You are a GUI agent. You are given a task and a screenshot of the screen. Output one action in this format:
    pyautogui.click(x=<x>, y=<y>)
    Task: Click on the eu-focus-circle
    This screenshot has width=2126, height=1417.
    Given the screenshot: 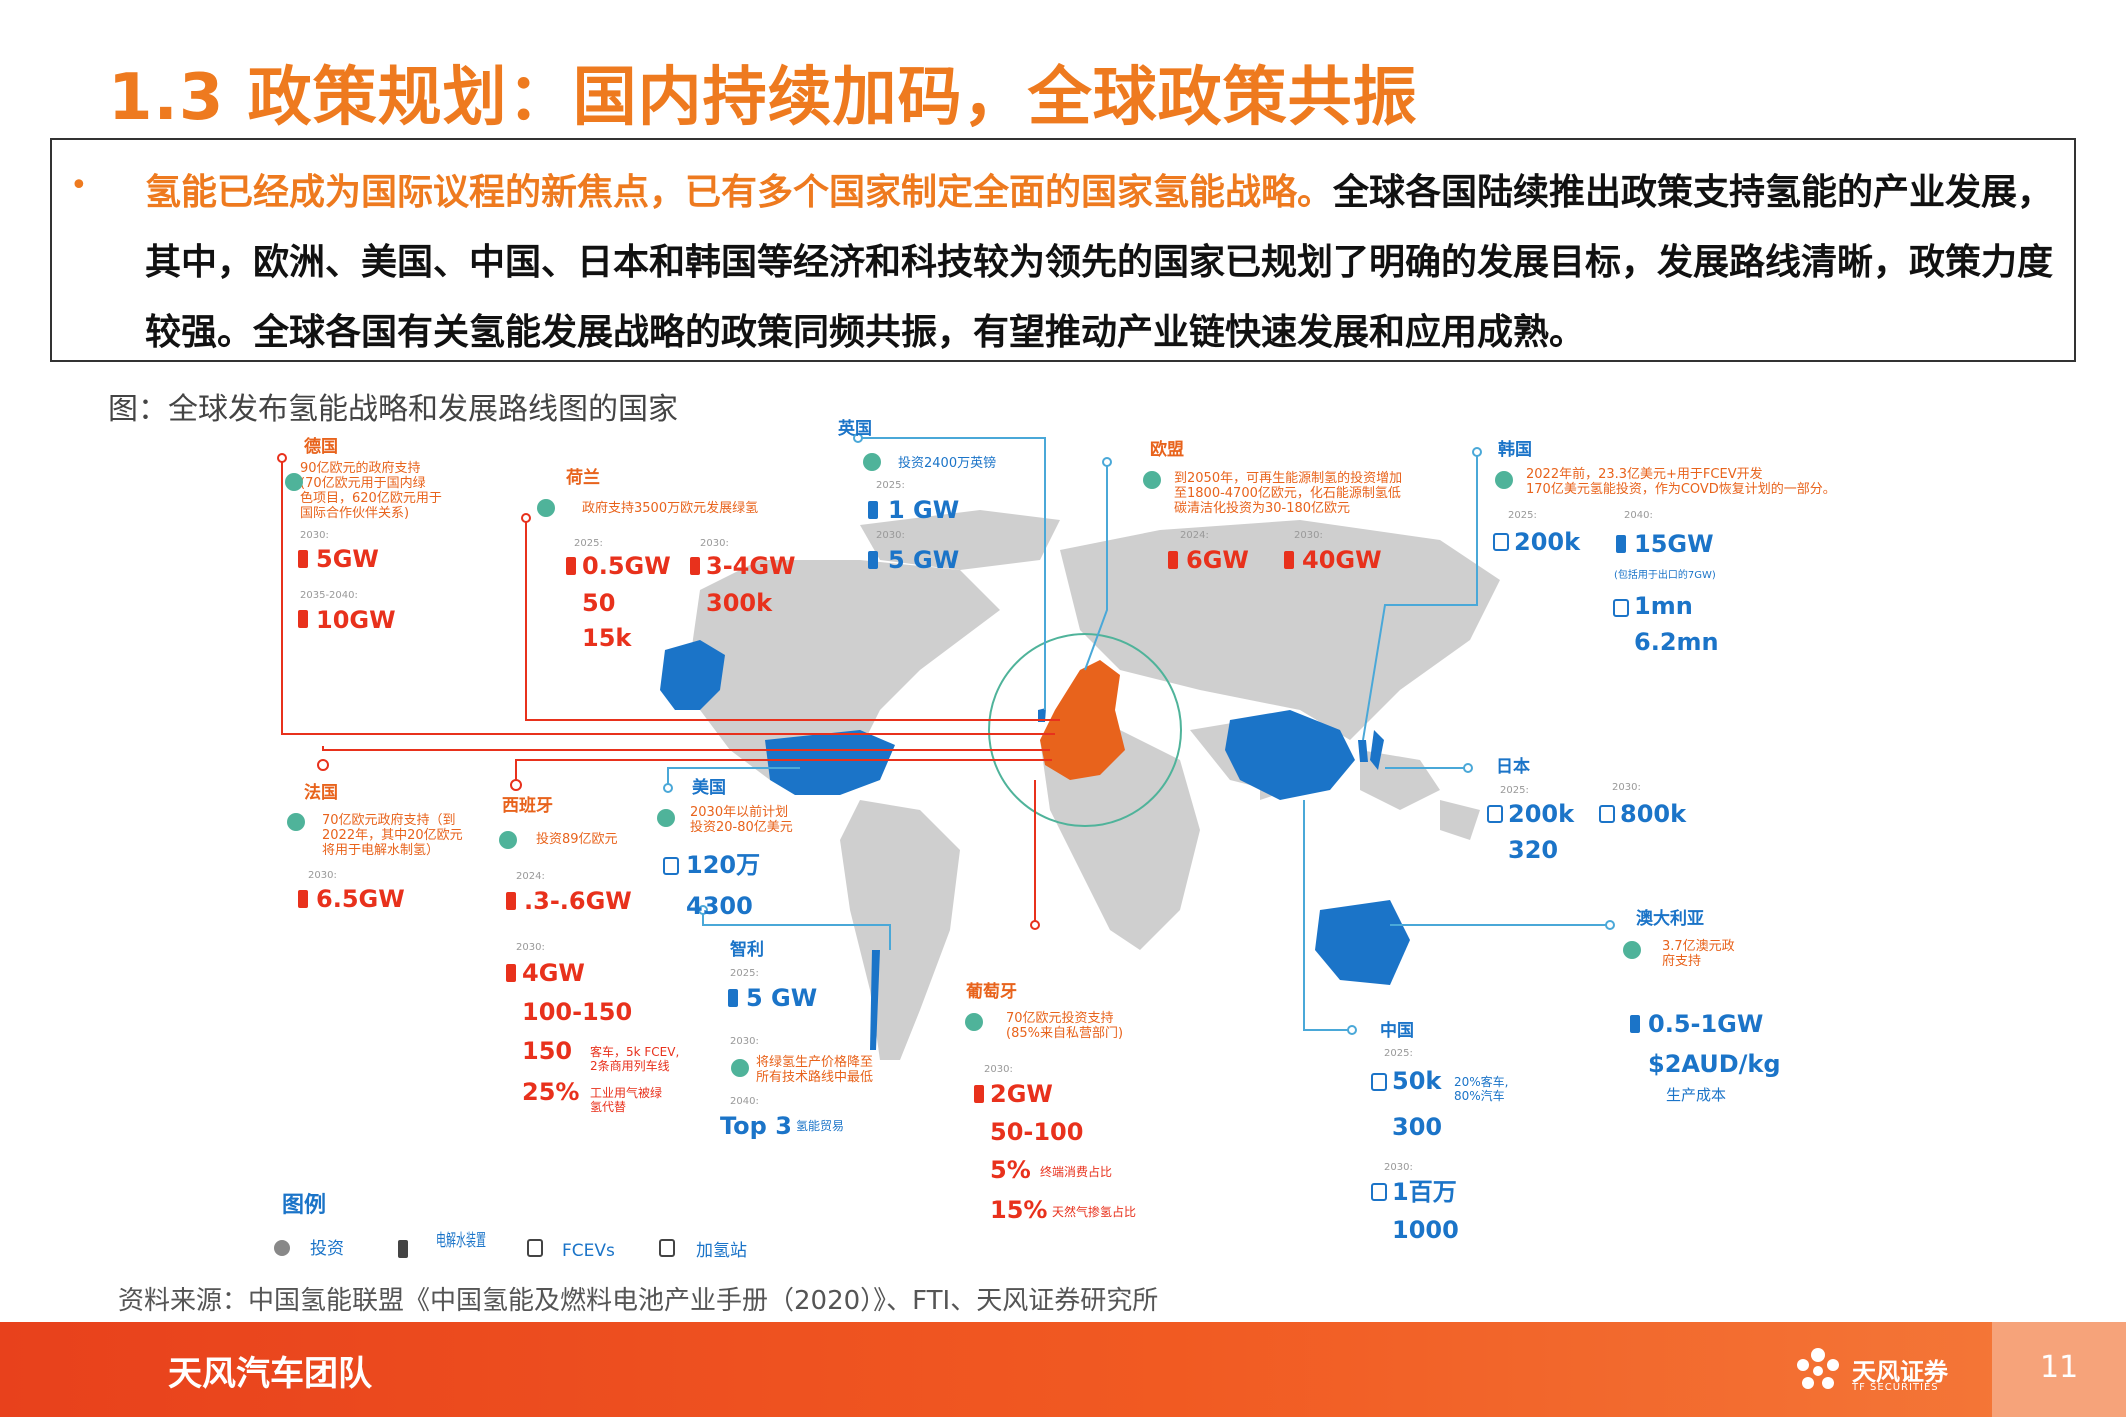 What is the action you would take?
    pyautogui.click(x=1085, y=730)
    